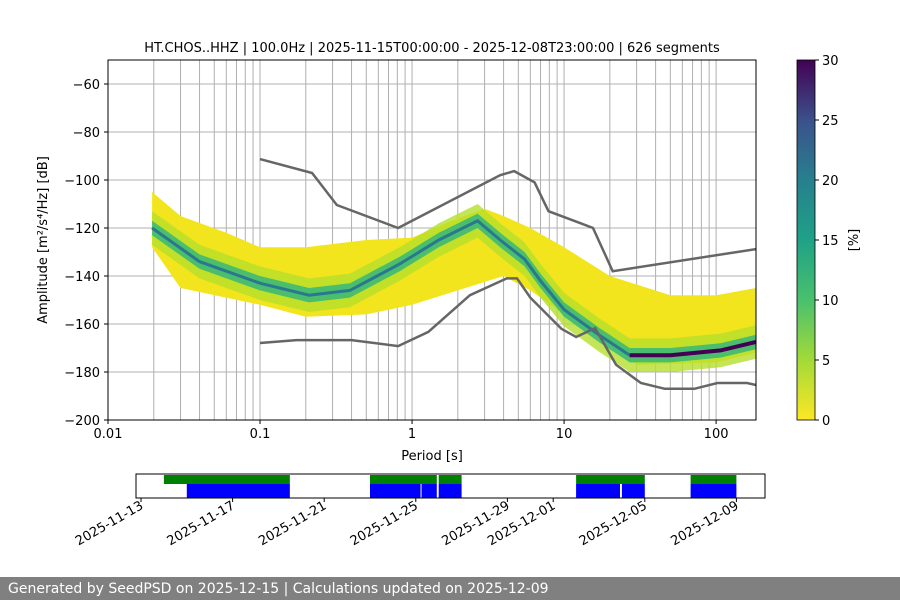 The image size is (900, 601). I want to click on colorbar-ticks: 0 5 10 15 20 25 30, so click(827, 241).